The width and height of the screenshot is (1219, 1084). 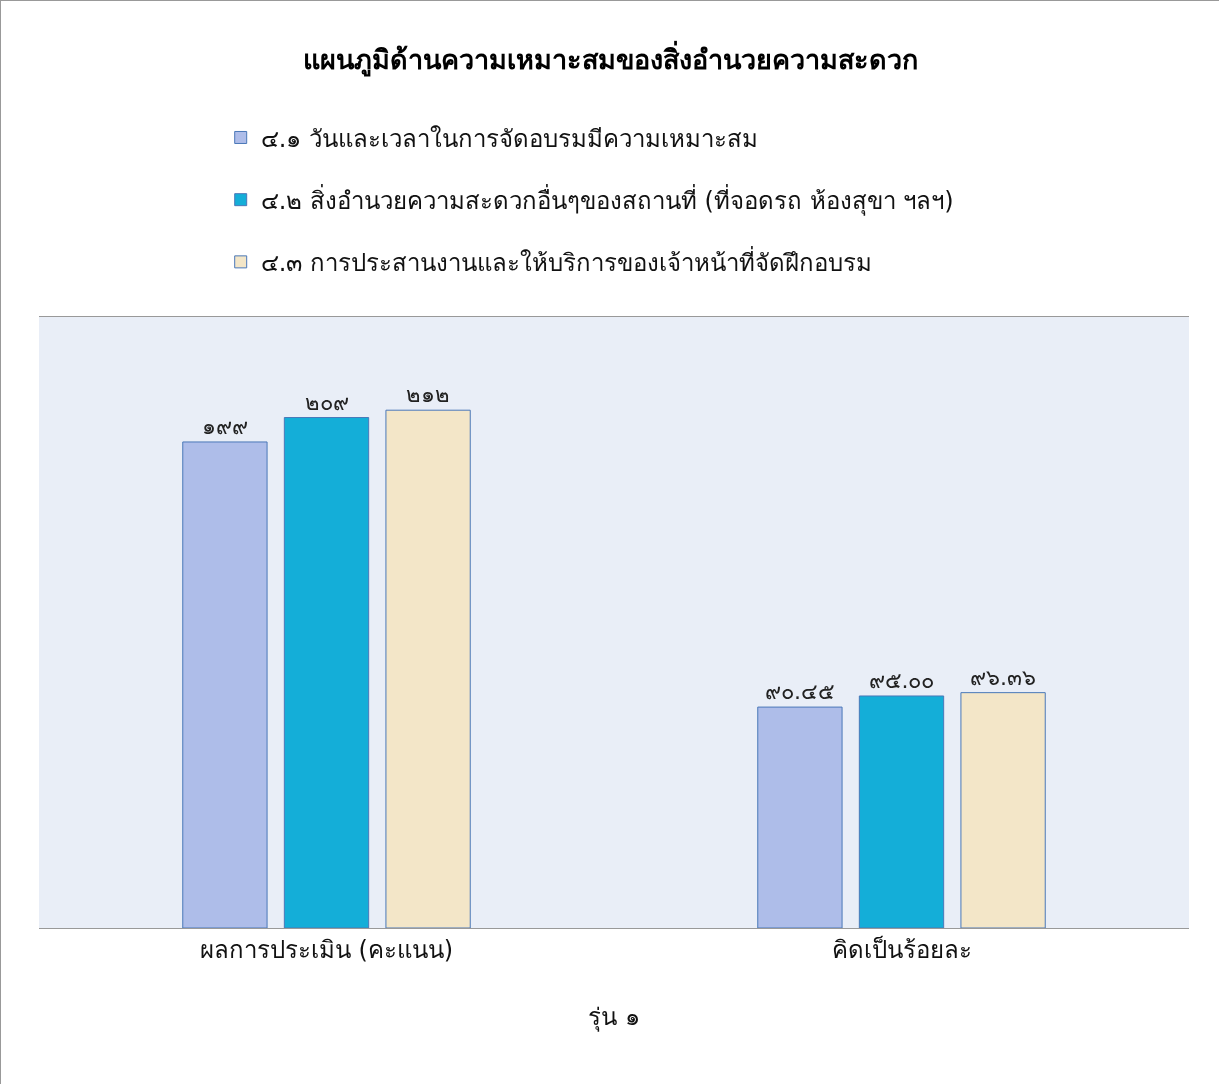 What do you see at coordinates (799, 692) in the screenshot?
I see `data-label: ๙๐.๔๕` at bounding box center [799, 692].